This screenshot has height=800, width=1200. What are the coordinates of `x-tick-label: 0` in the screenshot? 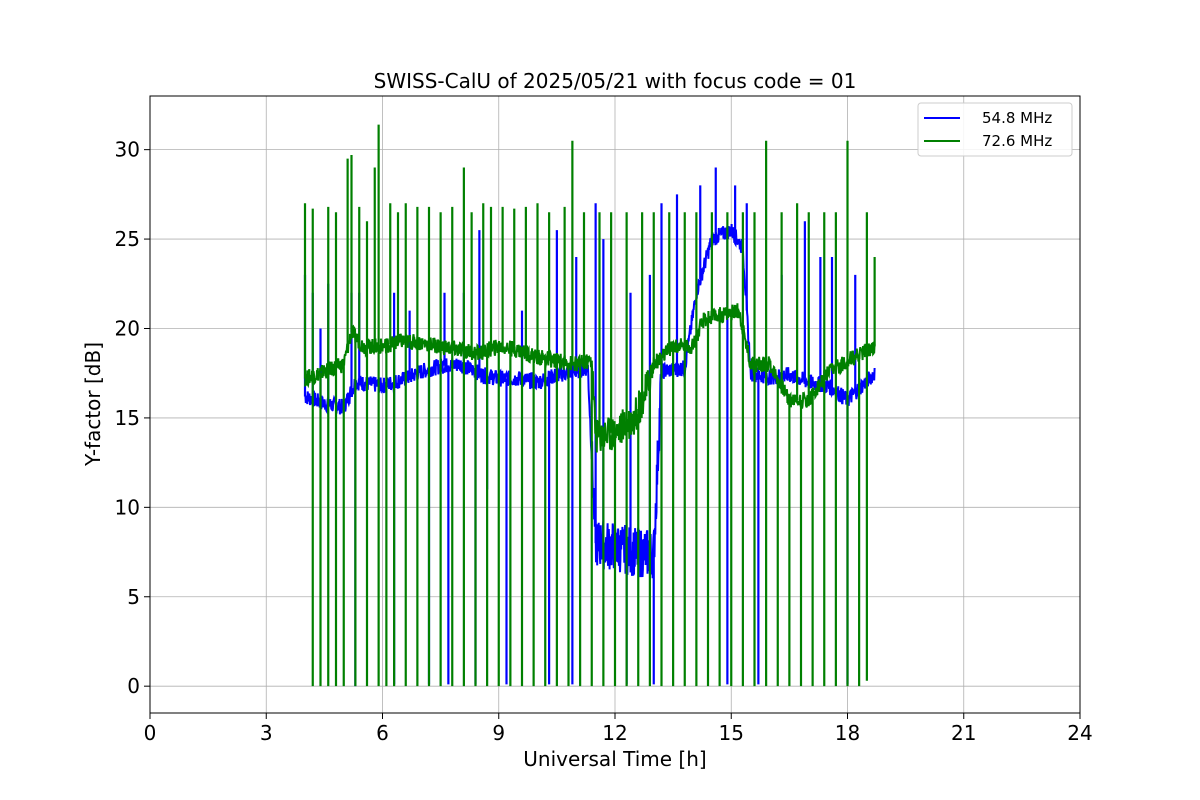 It's located at (150, 733).